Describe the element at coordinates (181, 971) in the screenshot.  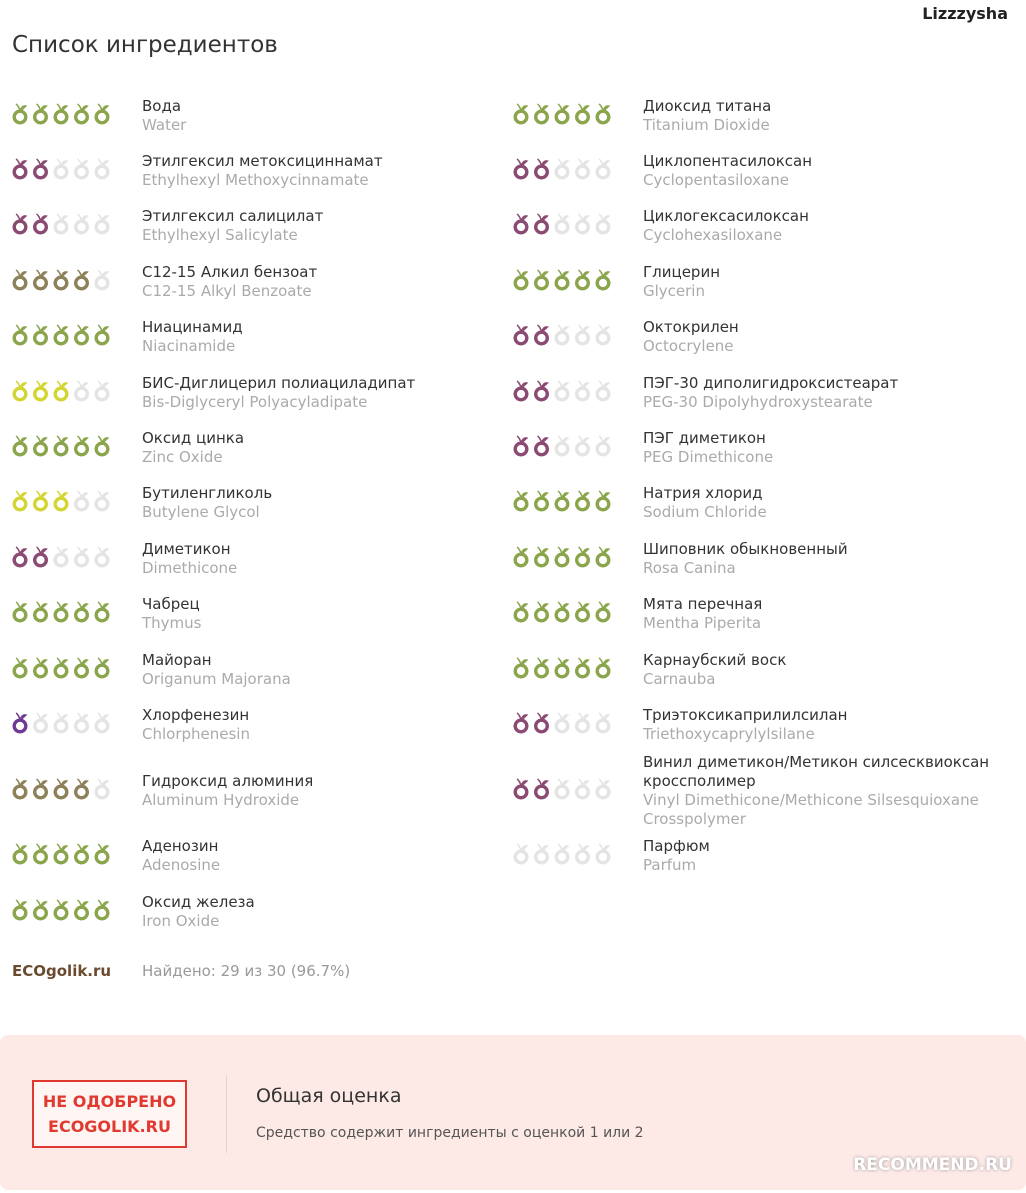
I see `footer: ECOgolik.ru Найдено: 29 из 30 (96.7%)` at that location.